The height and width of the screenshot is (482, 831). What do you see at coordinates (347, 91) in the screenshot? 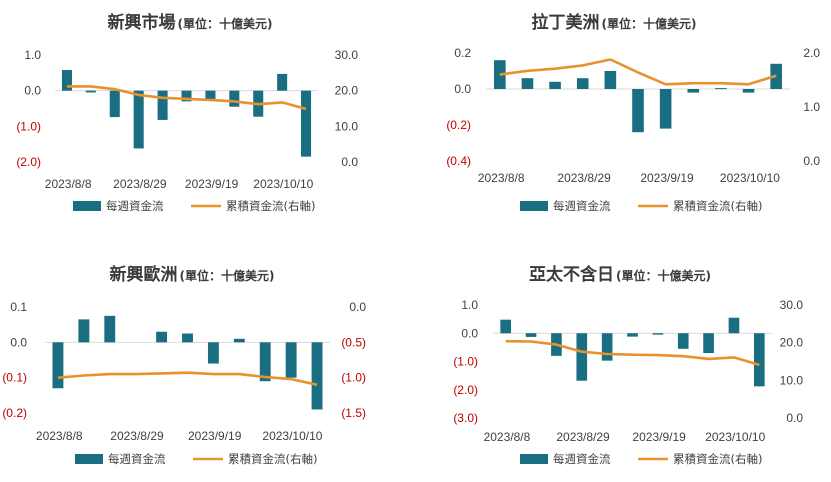
I see `right-axis-tick: 20.0` at bounding box center [347, 91].